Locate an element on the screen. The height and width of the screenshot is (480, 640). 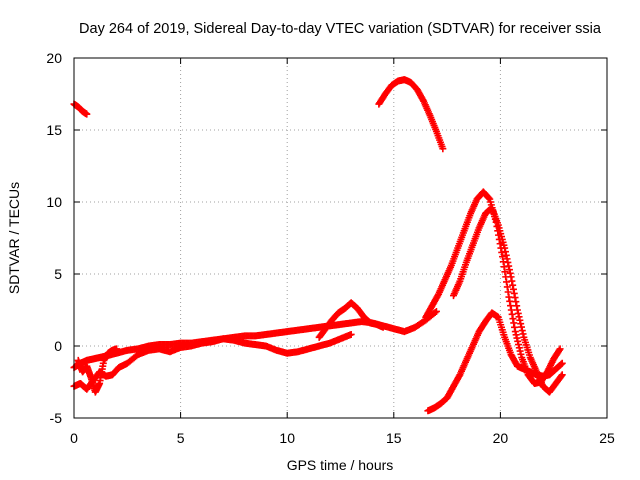
y-tick-label: 20 is located at coordinates (54, 58).